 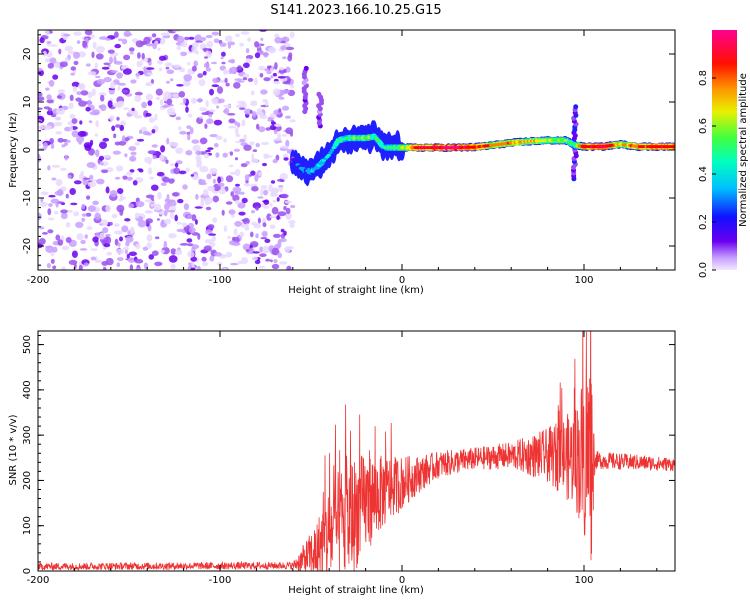 What do you see at coordinates (703, 270) in the screenshot?
I see `colorbar-tick-label: 0.0` at bounding box center [703, 270].